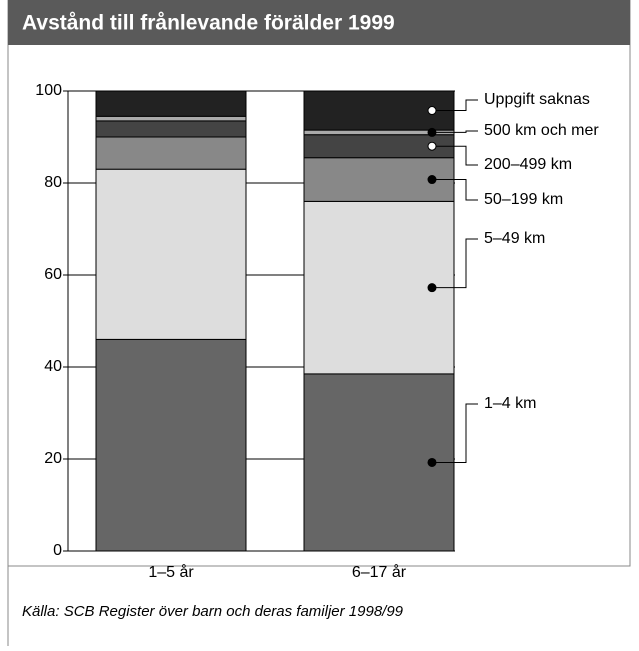 The image size is (639, 651). What do you see at coordinates (523, 199) in the screenshot?
I see `legend-label: 50–199 km` at bounding box center [523, 199].